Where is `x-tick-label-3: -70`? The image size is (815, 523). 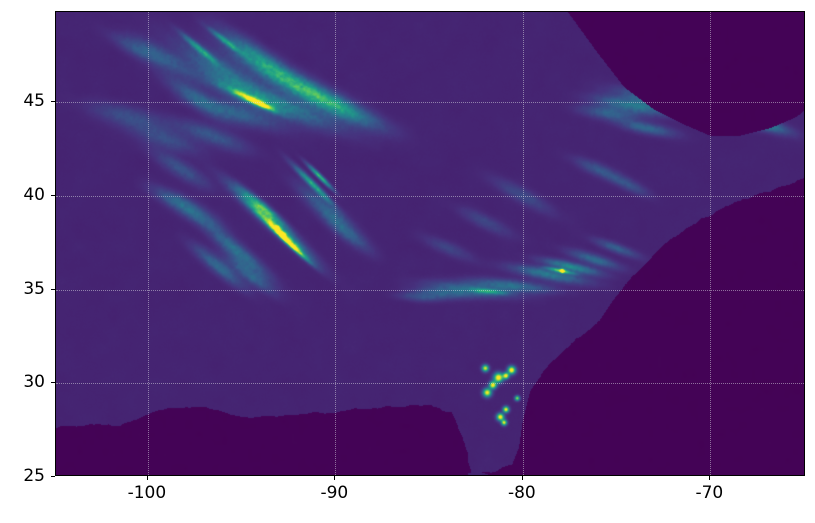
x-tick-label-3: -70 is located at coordinates (709, 493).